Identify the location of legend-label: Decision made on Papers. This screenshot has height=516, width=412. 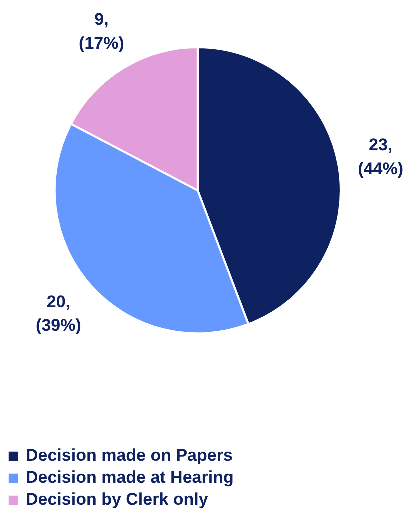
(129, 456).